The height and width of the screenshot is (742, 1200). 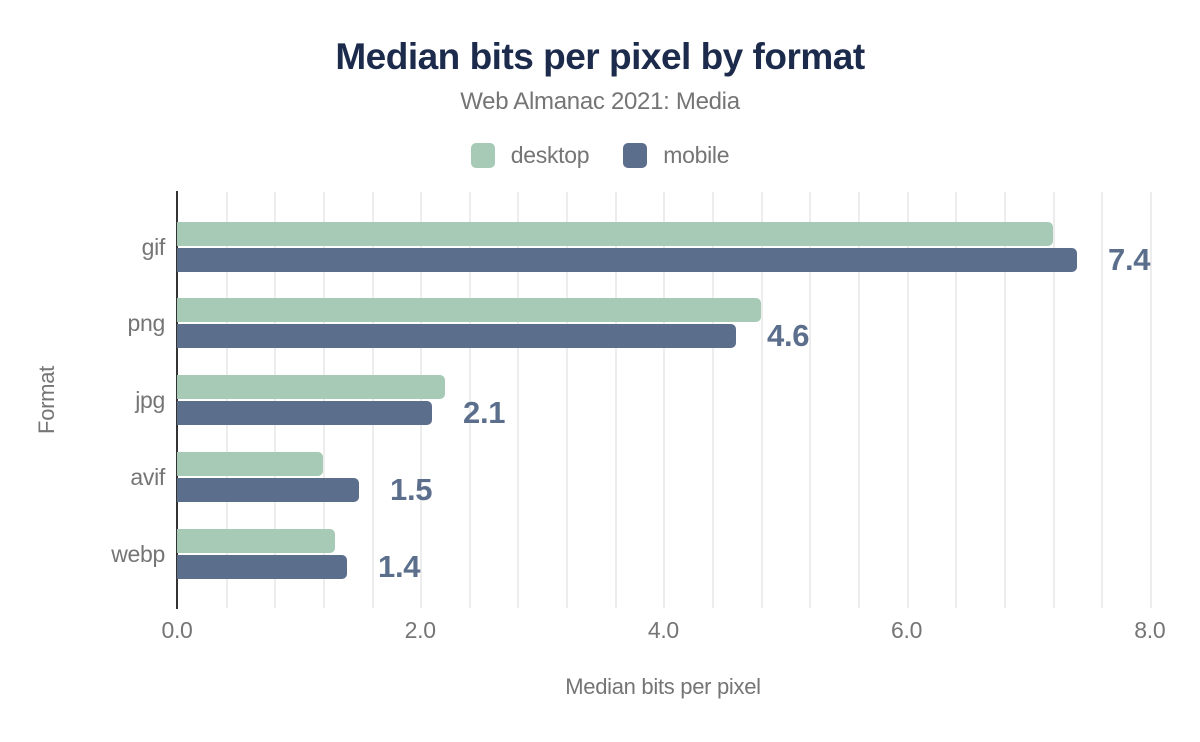 I want to click on value-label-jpg: 2.1, so click(x=484, y=413).